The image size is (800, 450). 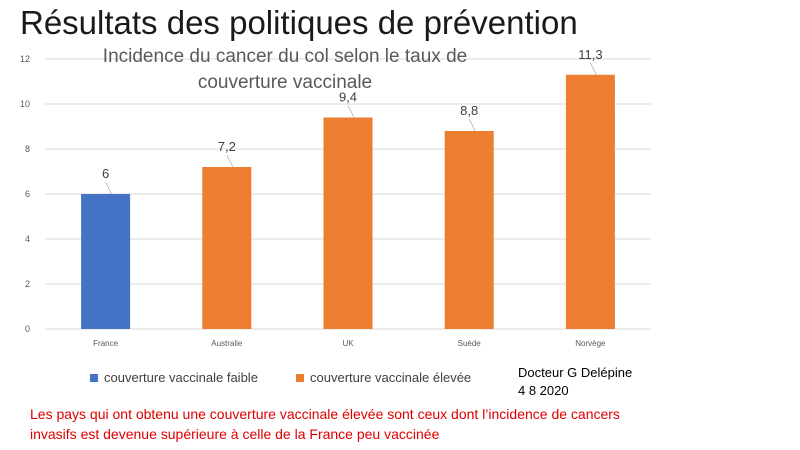 What do you see at coordinates (105, 173) in the screenshot?
I see `data-label-0: 6` at bounding box center [105, 173].